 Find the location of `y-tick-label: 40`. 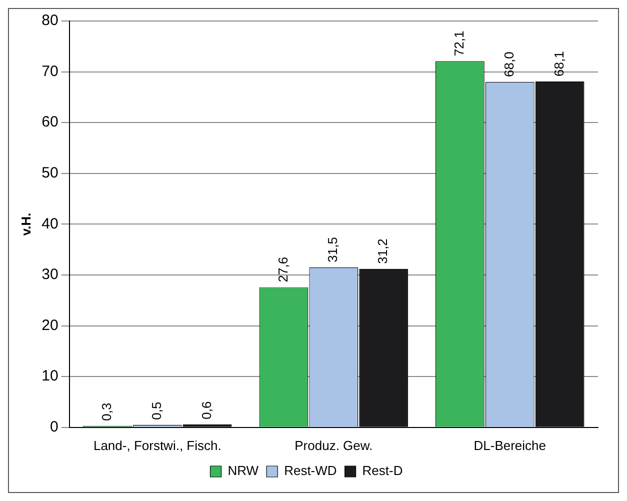

y-tick-label: 40 is located at coordinates (50, 223).